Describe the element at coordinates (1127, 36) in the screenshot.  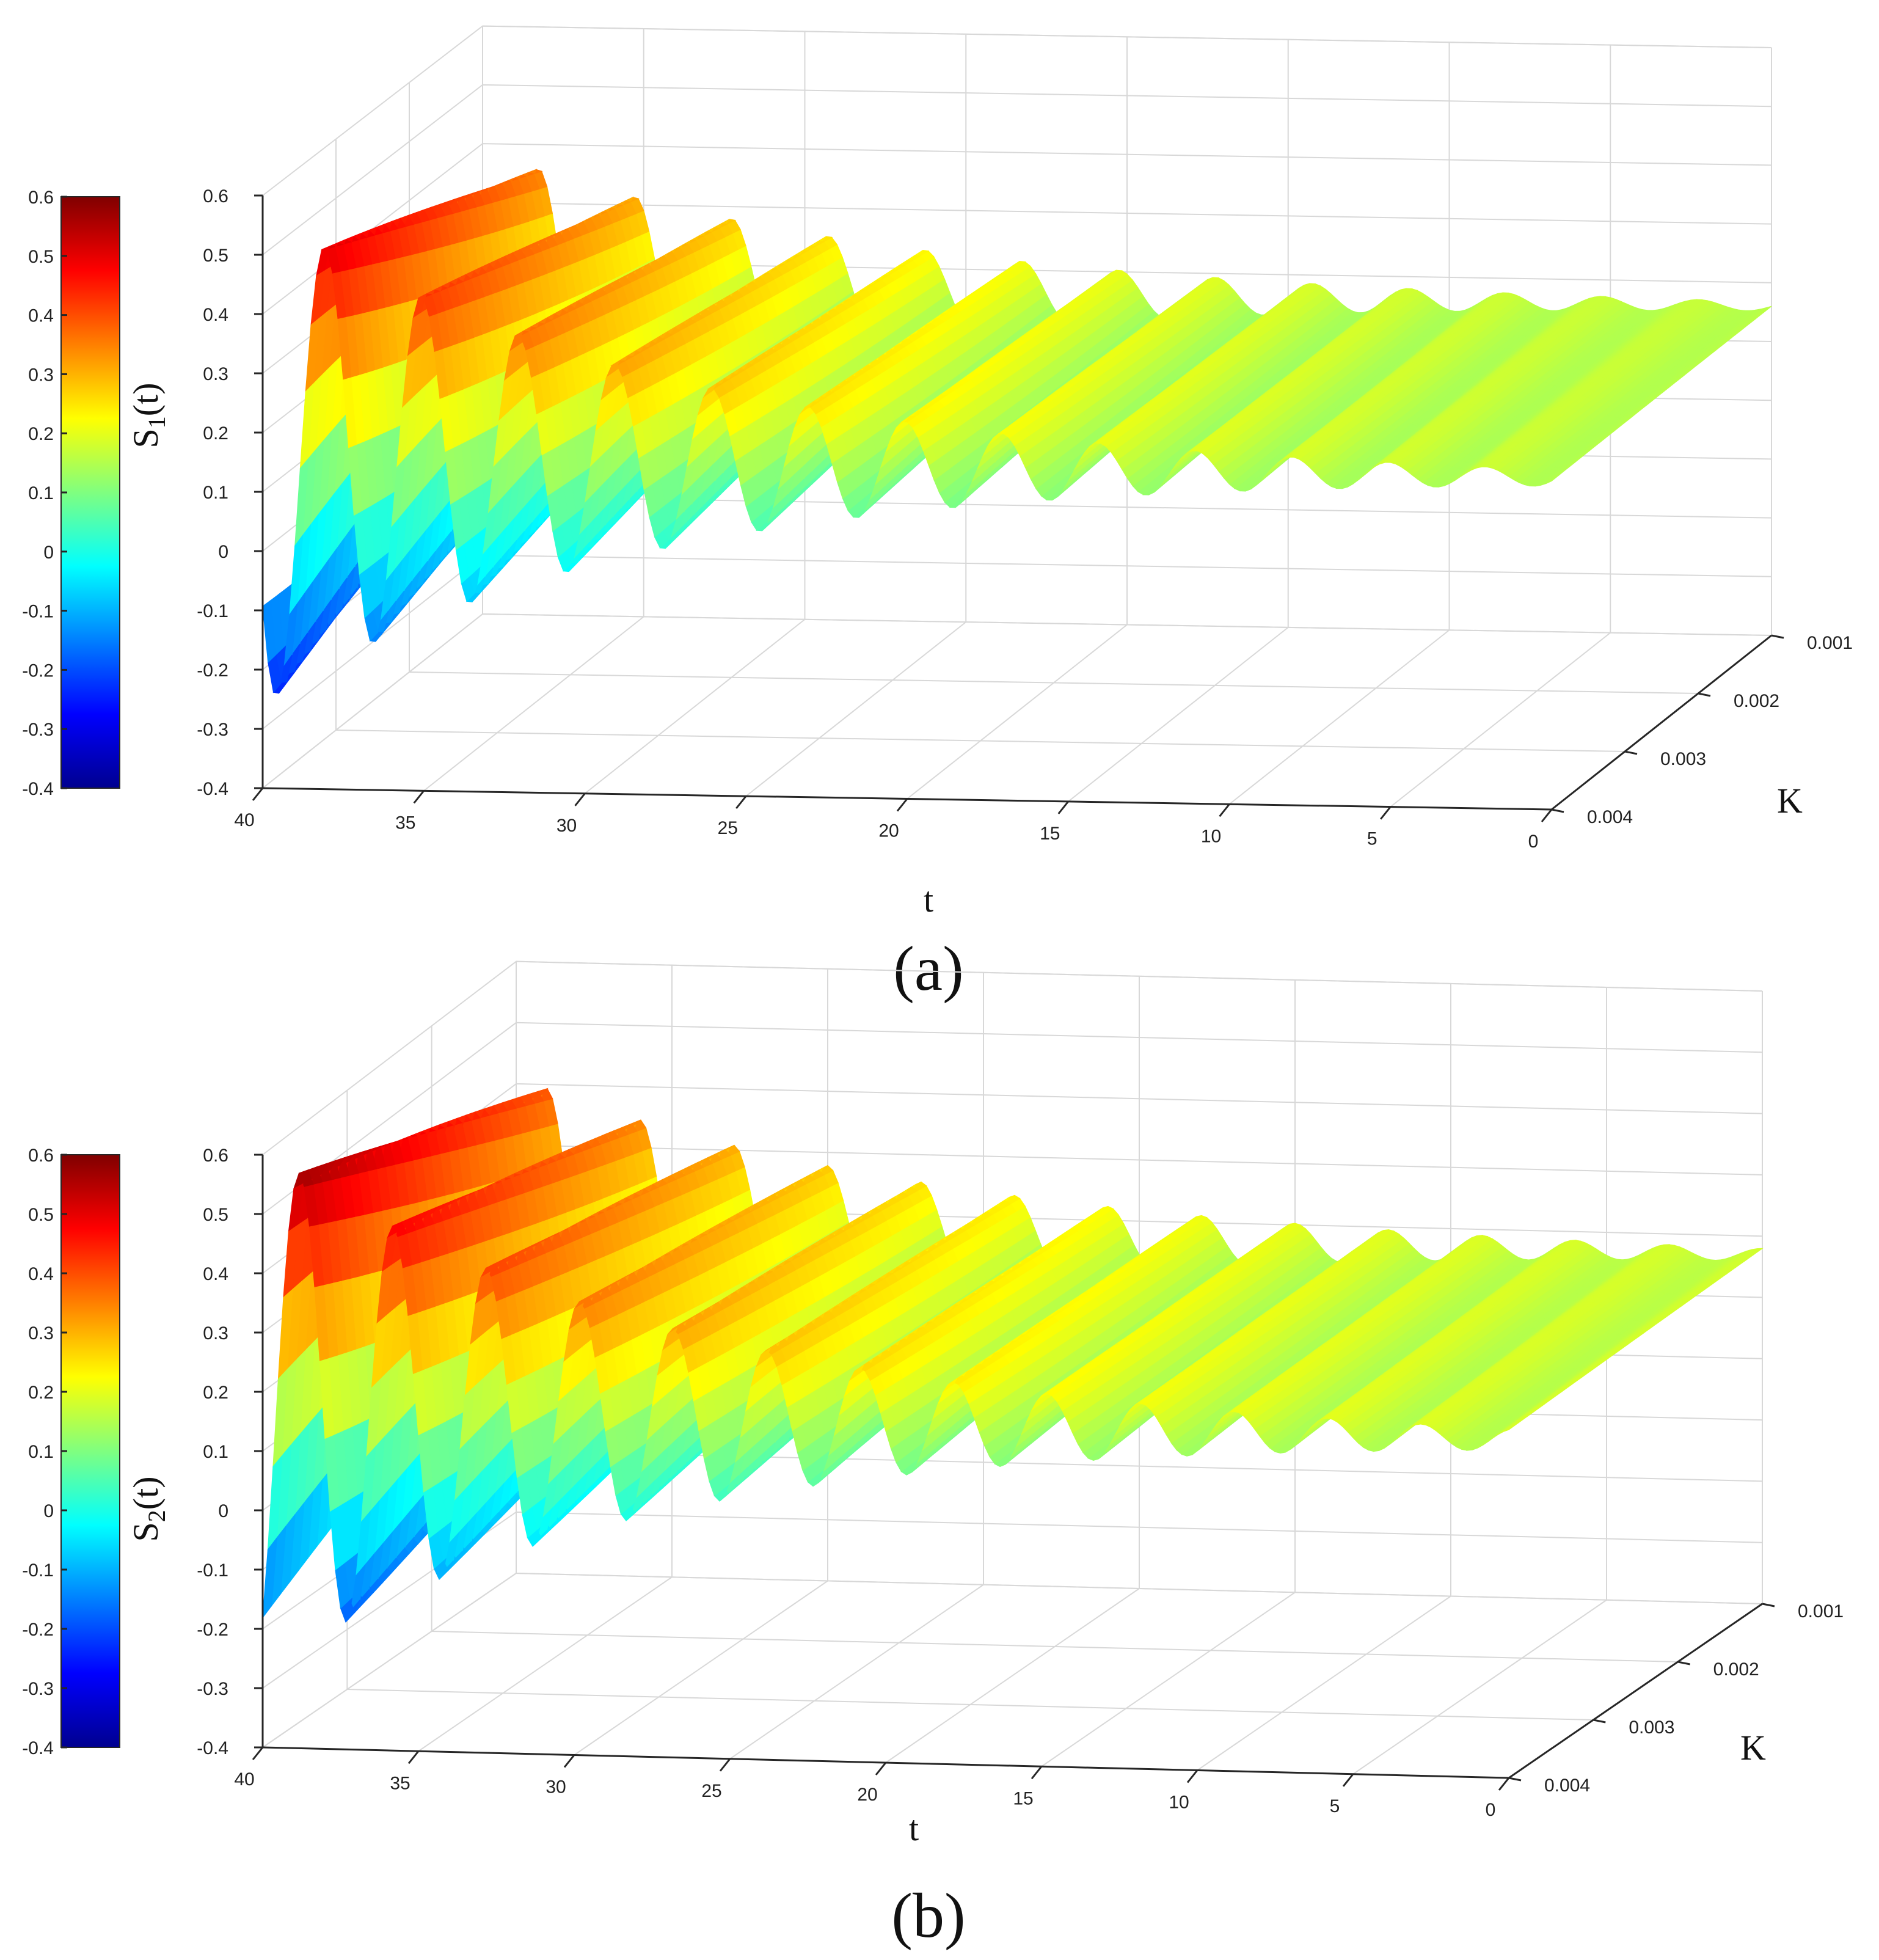
I see `grid-top-edge` at that location.